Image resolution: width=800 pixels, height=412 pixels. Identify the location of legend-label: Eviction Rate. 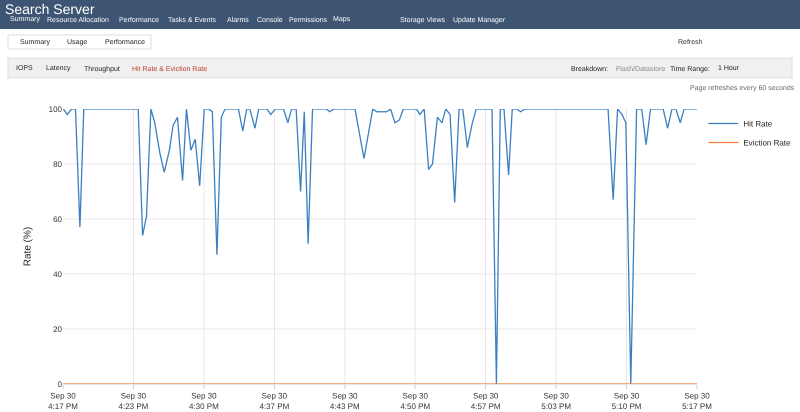
(767, 143).